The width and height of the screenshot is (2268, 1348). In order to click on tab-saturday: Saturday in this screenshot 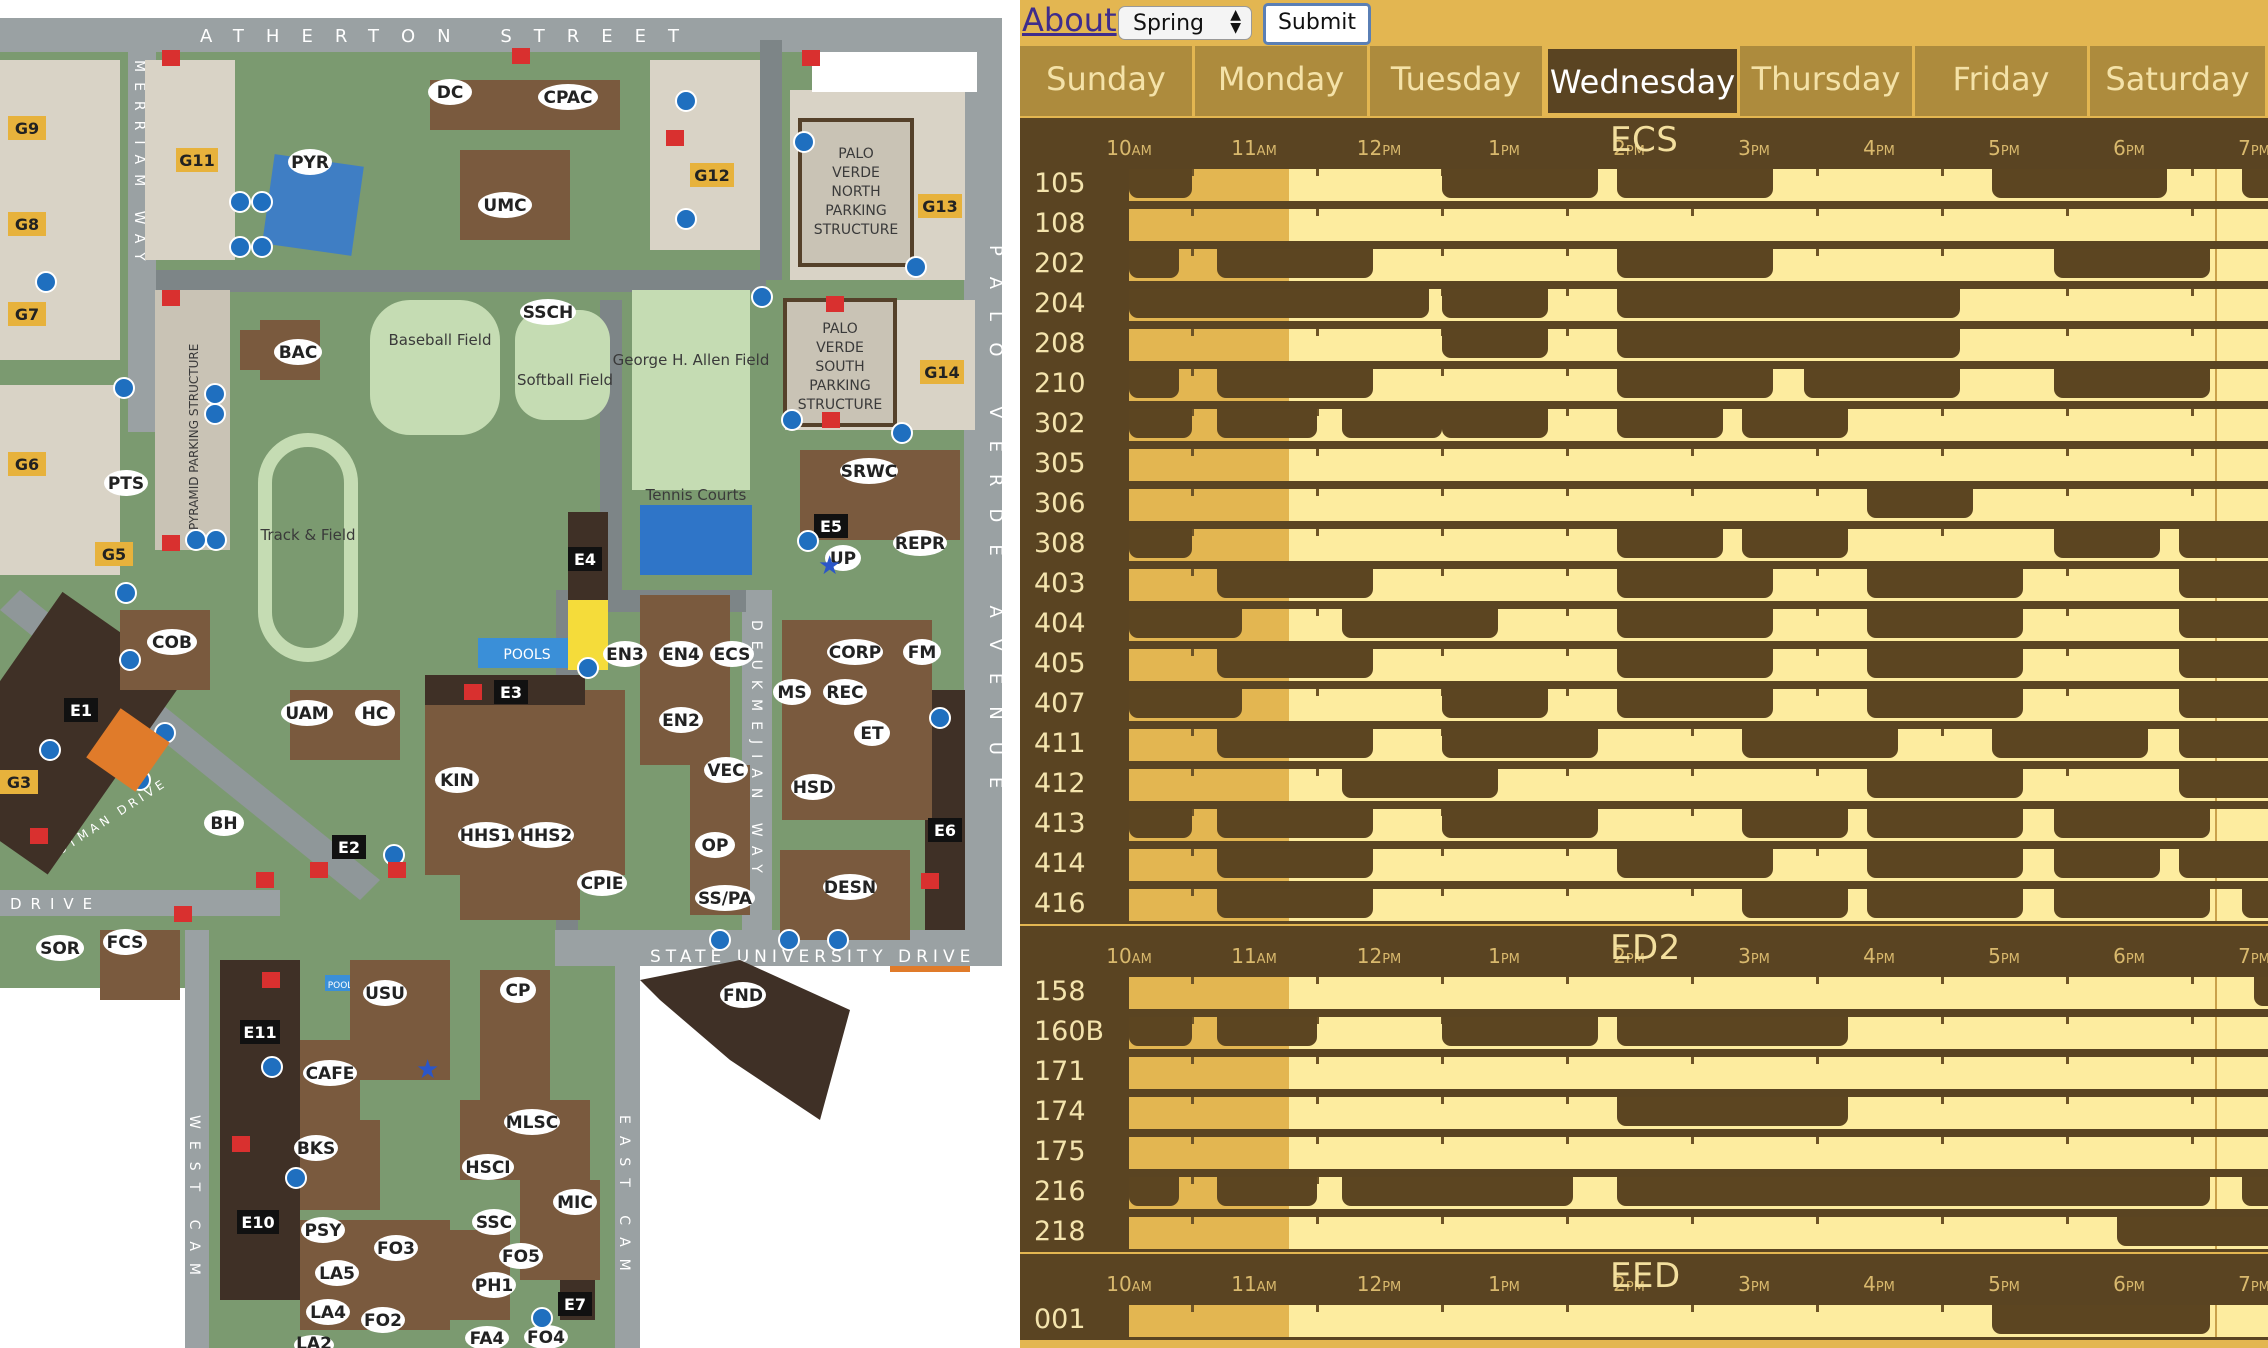, I will do `click(2179, 81)`.